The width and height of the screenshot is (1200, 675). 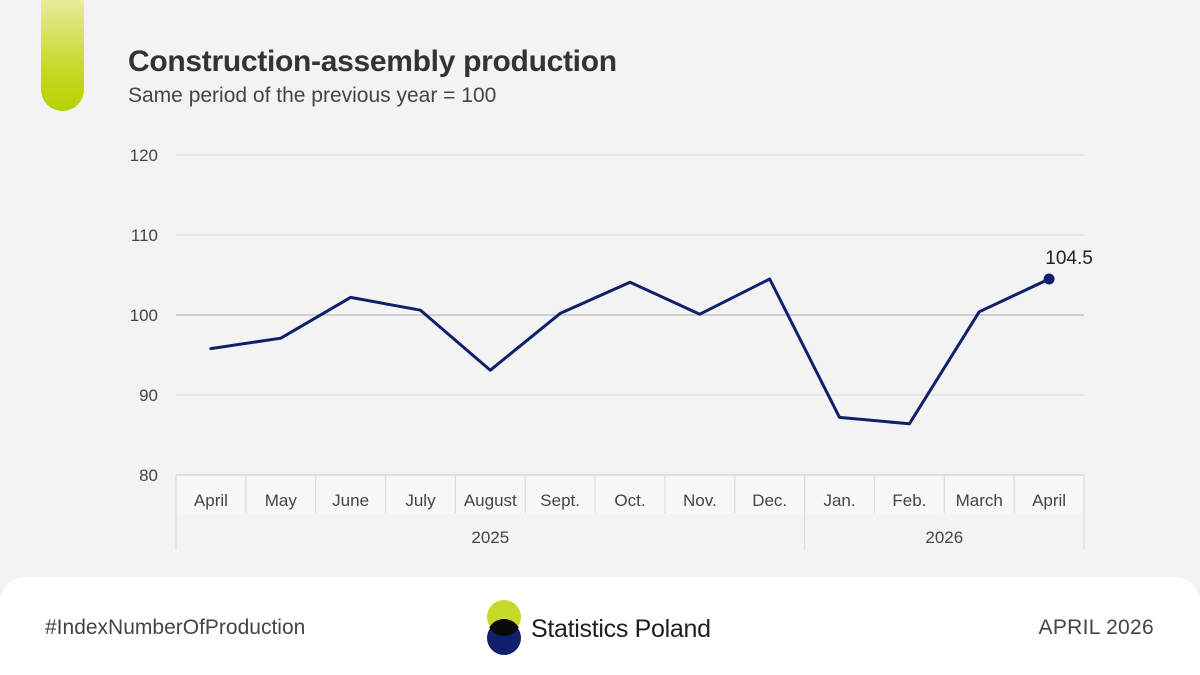 I want to click on chart-subtitle: Same period of the previous year = 100, so click(x=312, y=95).